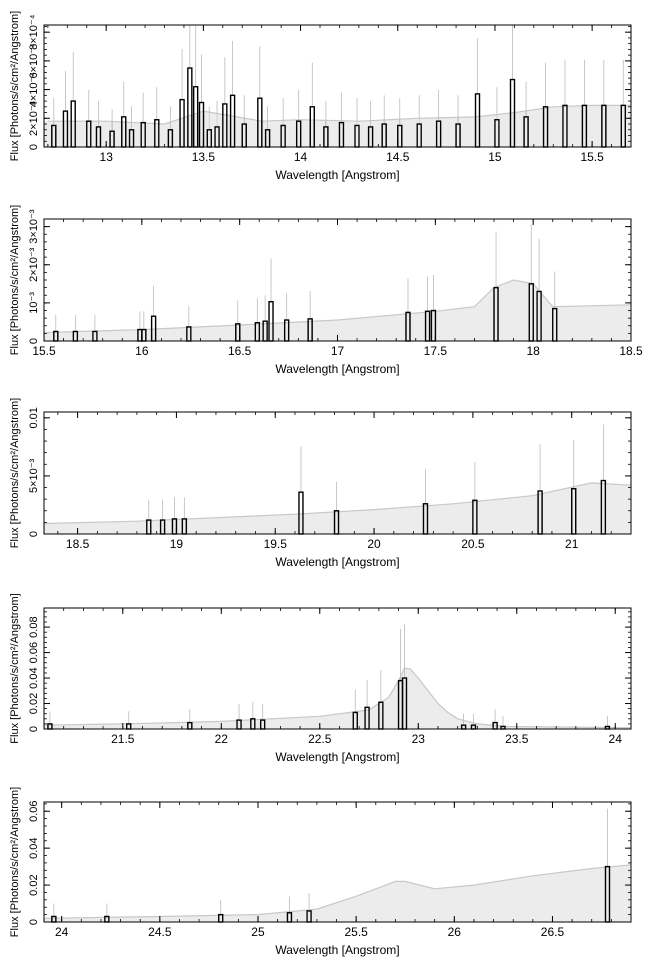 This screenshot has height=972, width=653. Describe the element at coordinates (204, 157) in the screenshot. I see `x-tick-label: 13.5` at that location.